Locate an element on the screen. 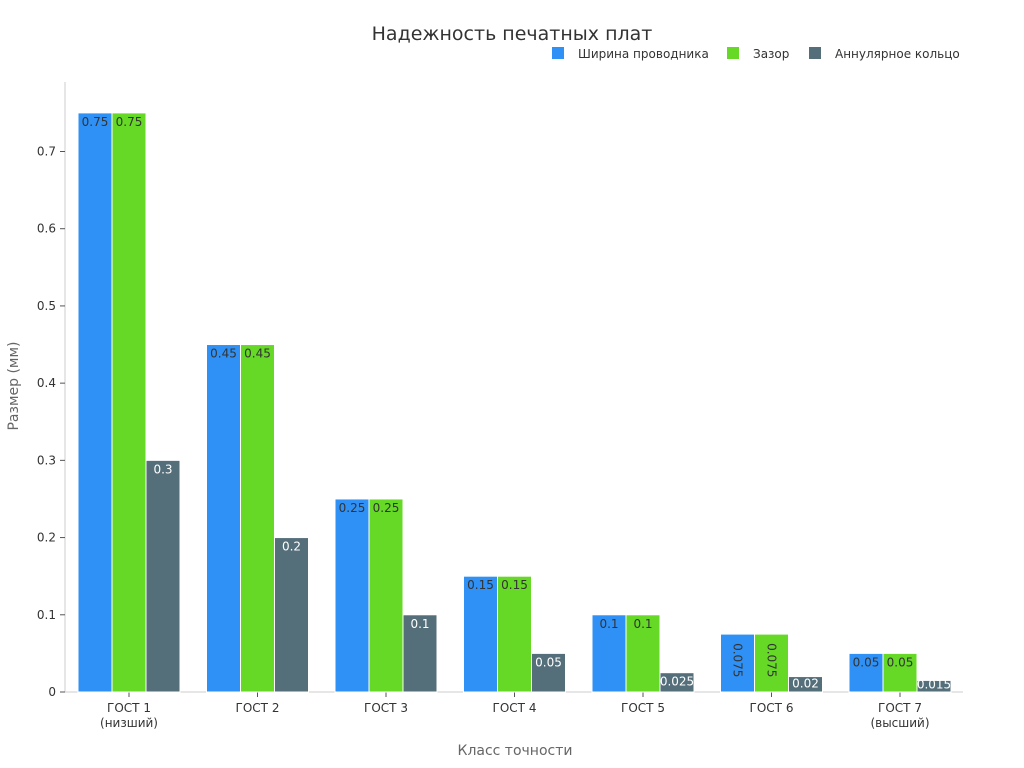 The width and height of the screenshot is (1024, 768). y-axis: 0 0.1 0.2 0.3 0.4 0.5 0.6 0.7 is located at coordinates (51, 390).